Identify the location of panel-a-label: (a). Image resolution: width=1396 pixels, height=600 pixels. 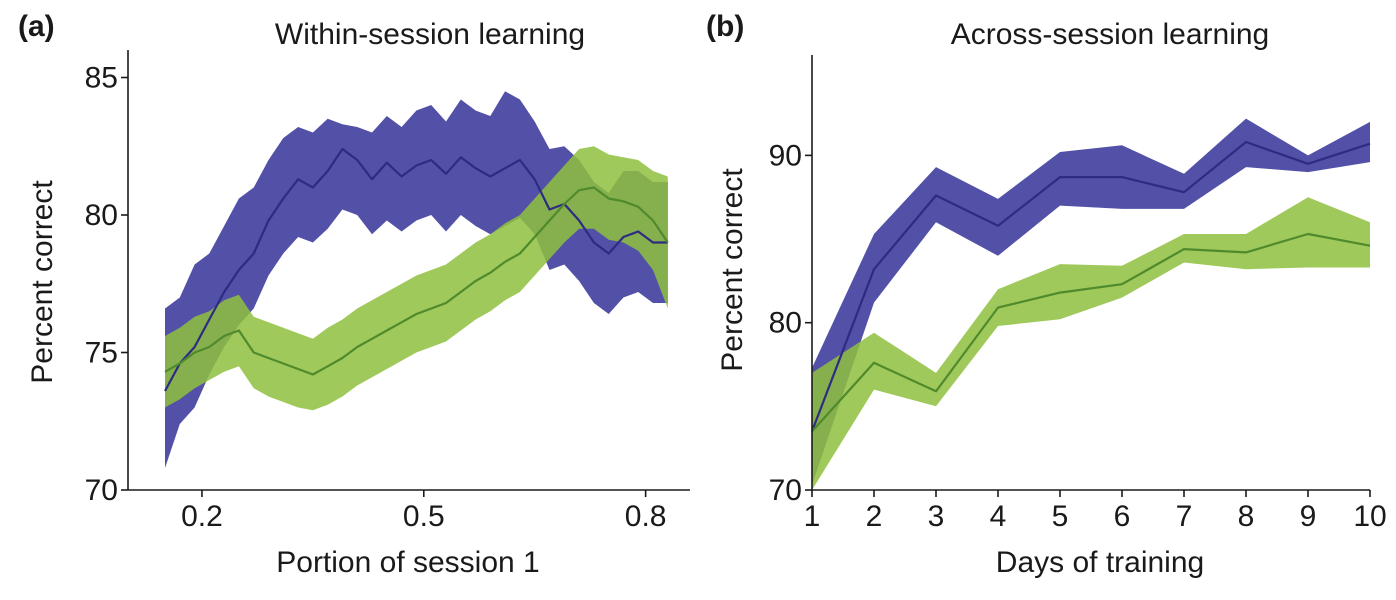
(36, 26).